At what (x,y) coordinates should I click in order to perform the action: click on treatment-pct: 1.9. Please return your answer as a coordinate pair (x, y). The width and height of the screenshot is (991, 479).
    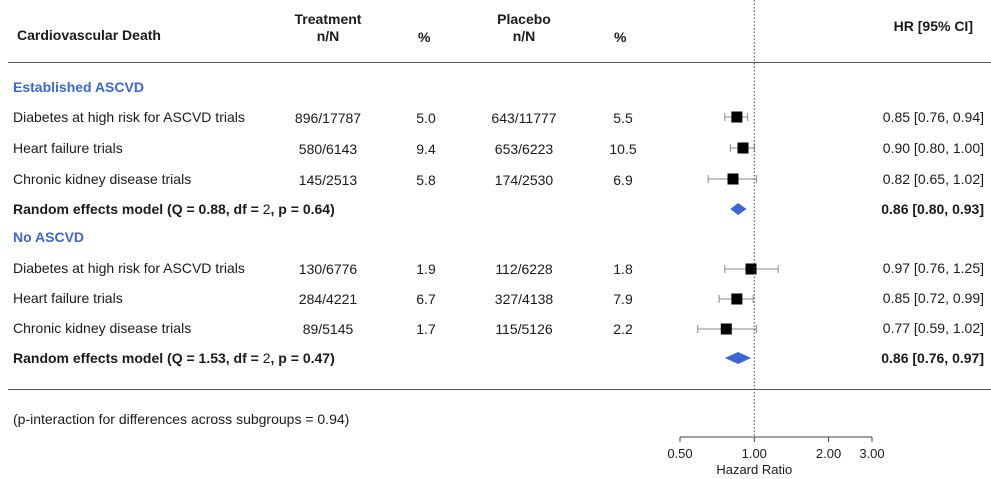
    Looking at the image, I should click on (426, 269).